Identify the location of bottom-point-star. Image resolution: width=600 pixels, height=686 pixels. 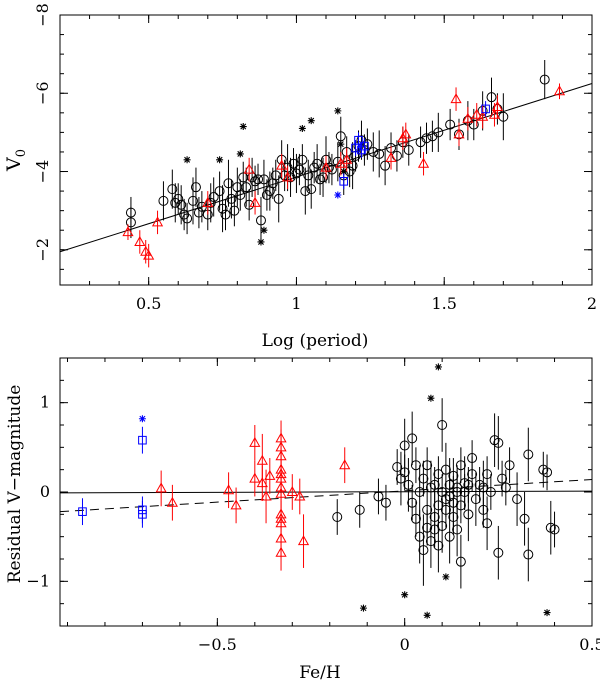
(363, 608).